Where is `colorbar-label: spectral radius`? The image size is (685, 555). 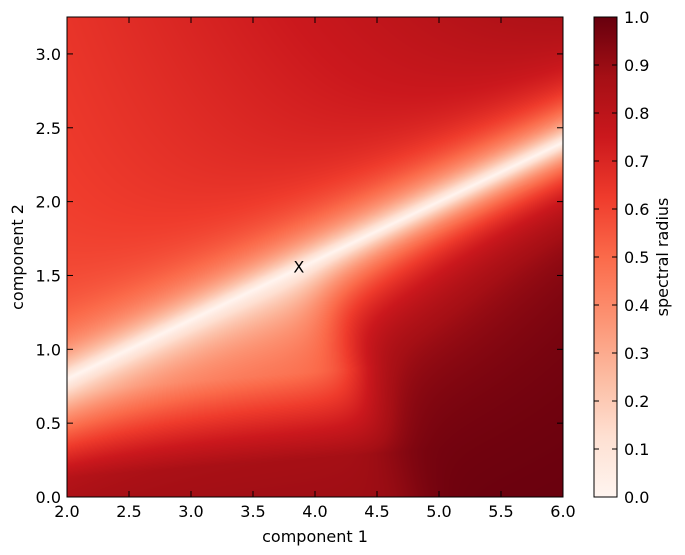 colorbar-label: spectral radius is located at coordinates (662, 257).